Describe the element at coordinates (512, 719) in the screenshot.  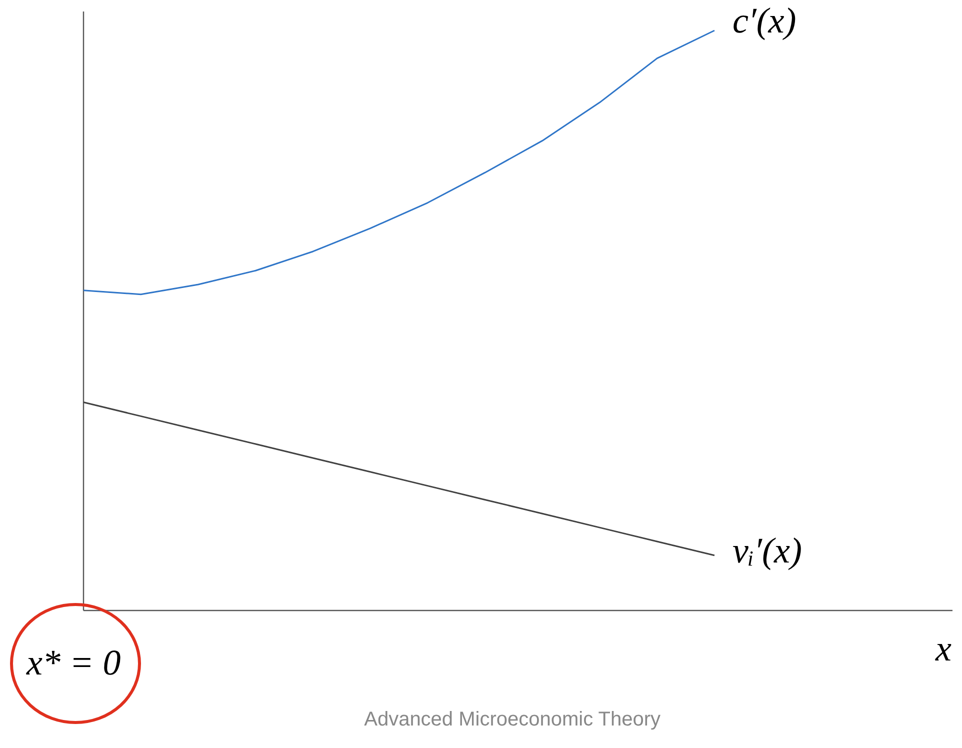
I see `text: Advanced Microeconomic Theory` at that location.